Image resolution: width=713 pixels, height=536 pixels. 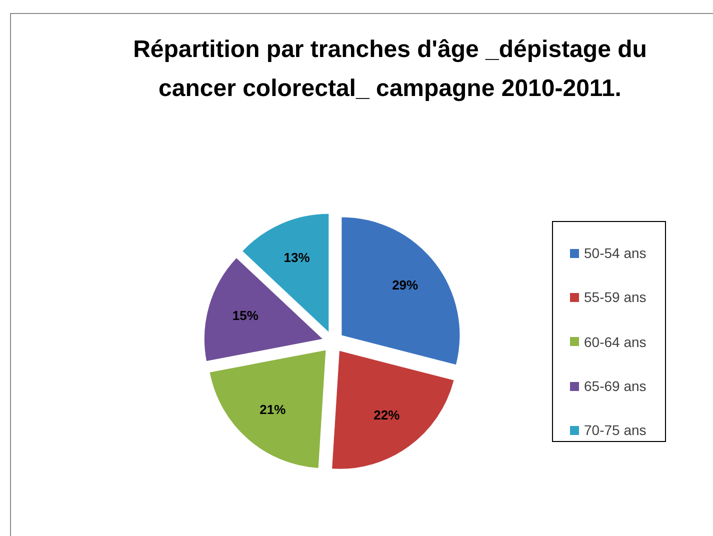 What do you see at coordinates (615, 253) in the screenshot?
I see `legend-label: 50-54 ans` at bounding box center [615, 253].